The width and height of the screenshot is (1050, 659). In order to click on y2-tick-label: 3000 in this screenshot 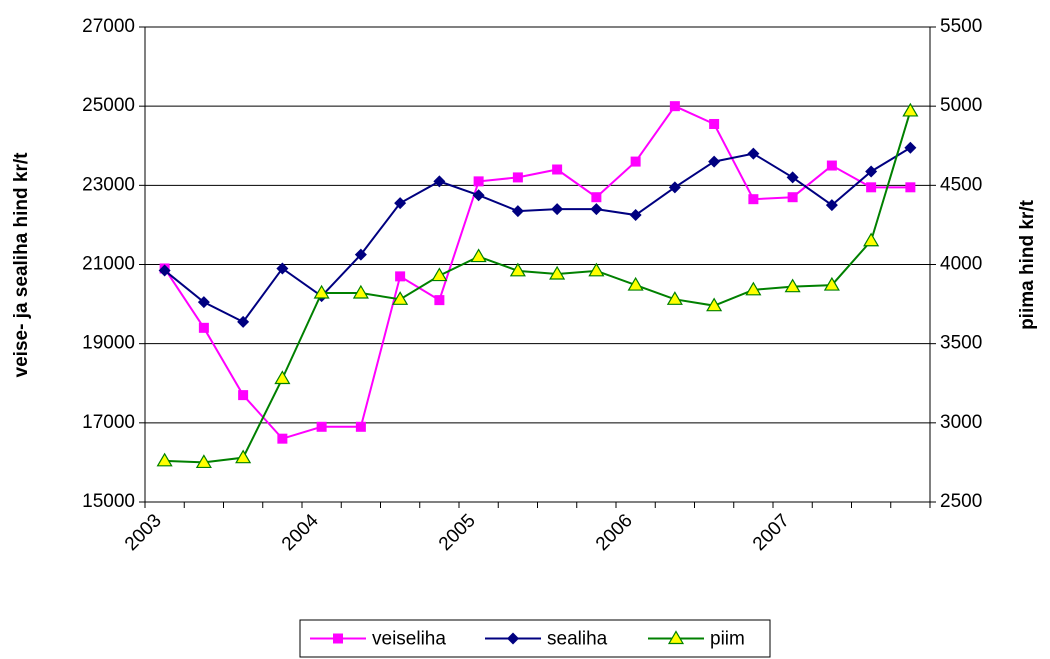, I will do `click(961, 422)`.